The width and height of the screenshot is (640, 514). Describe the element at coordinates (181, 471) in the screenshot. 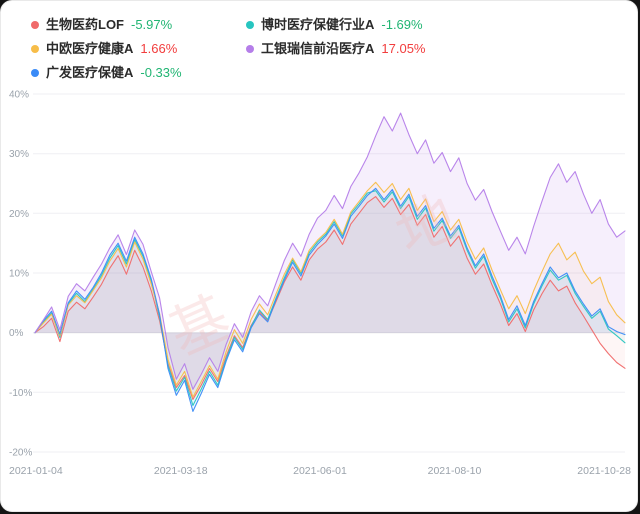

I see `x-axis-label: 2021-03-18` at that location.